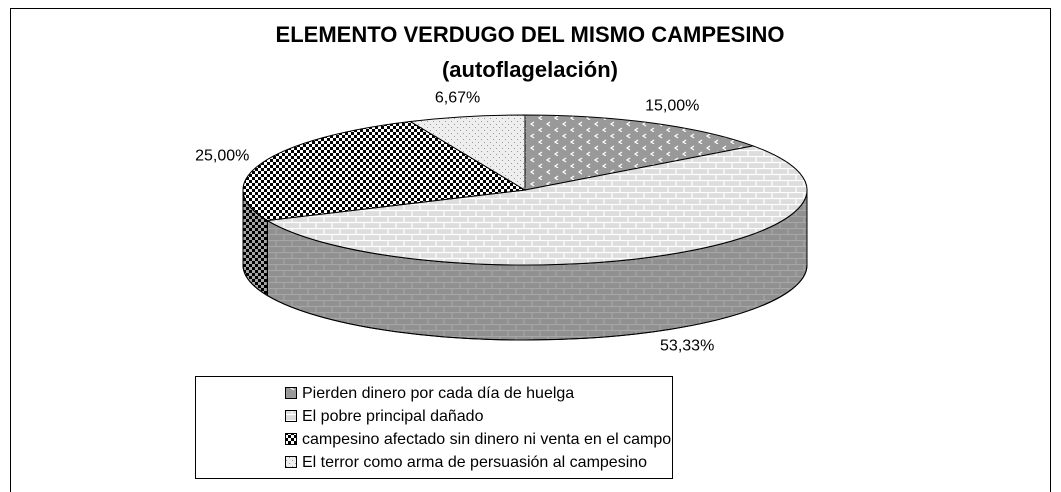 The image size is (1061, 492). Describe the element at coordinates (530, 69) in the screenshot. I see `chart-subtitle: (autoflagelación)` at that location.